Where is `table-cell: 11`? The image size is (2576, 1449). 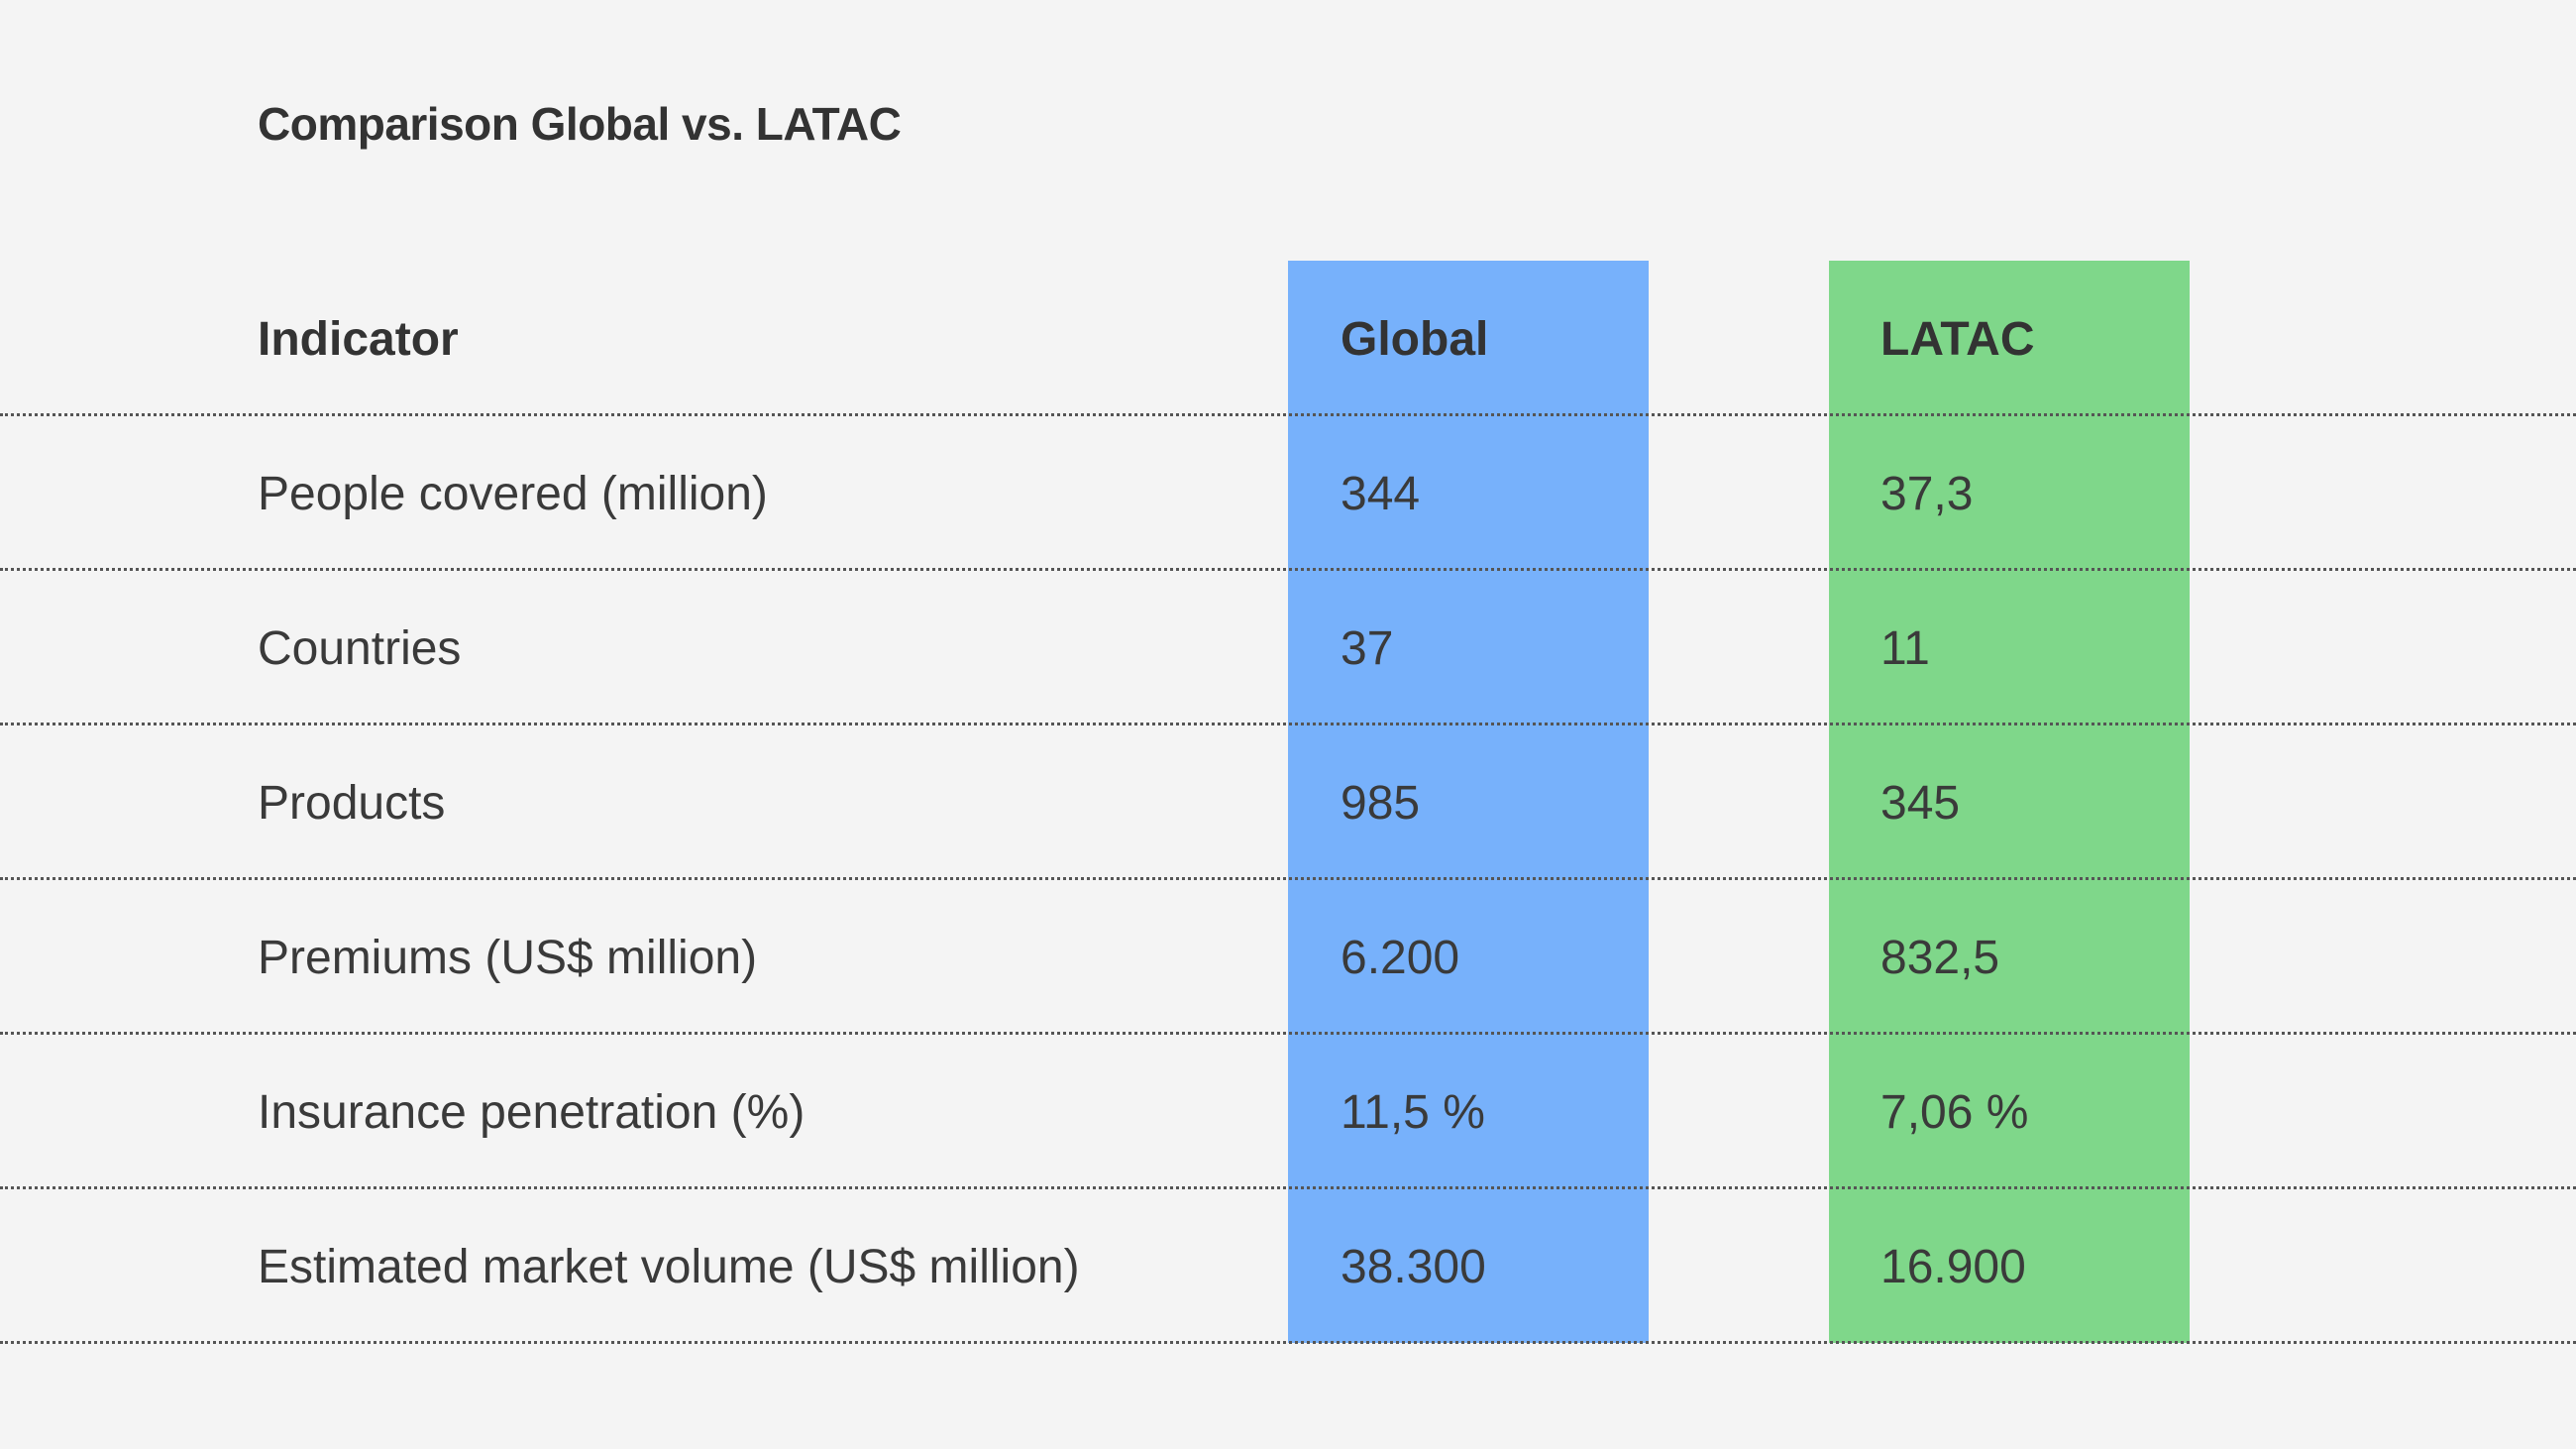 table-cell: 11 is located at coordinates (1905, 648).